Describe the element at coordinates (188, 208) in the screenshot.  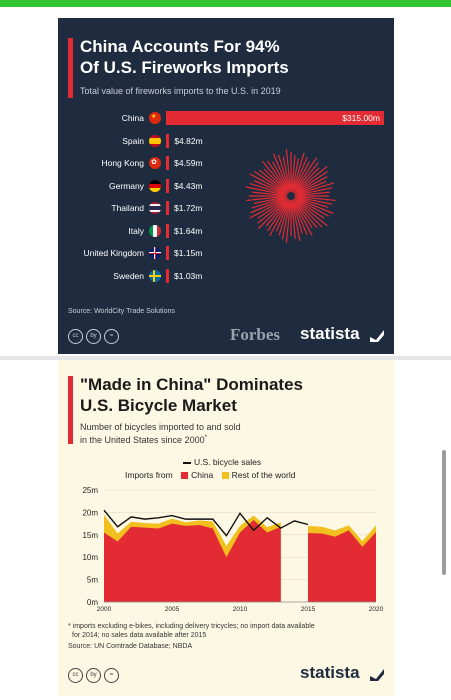
I see `value-label: $1.72m` at that location.